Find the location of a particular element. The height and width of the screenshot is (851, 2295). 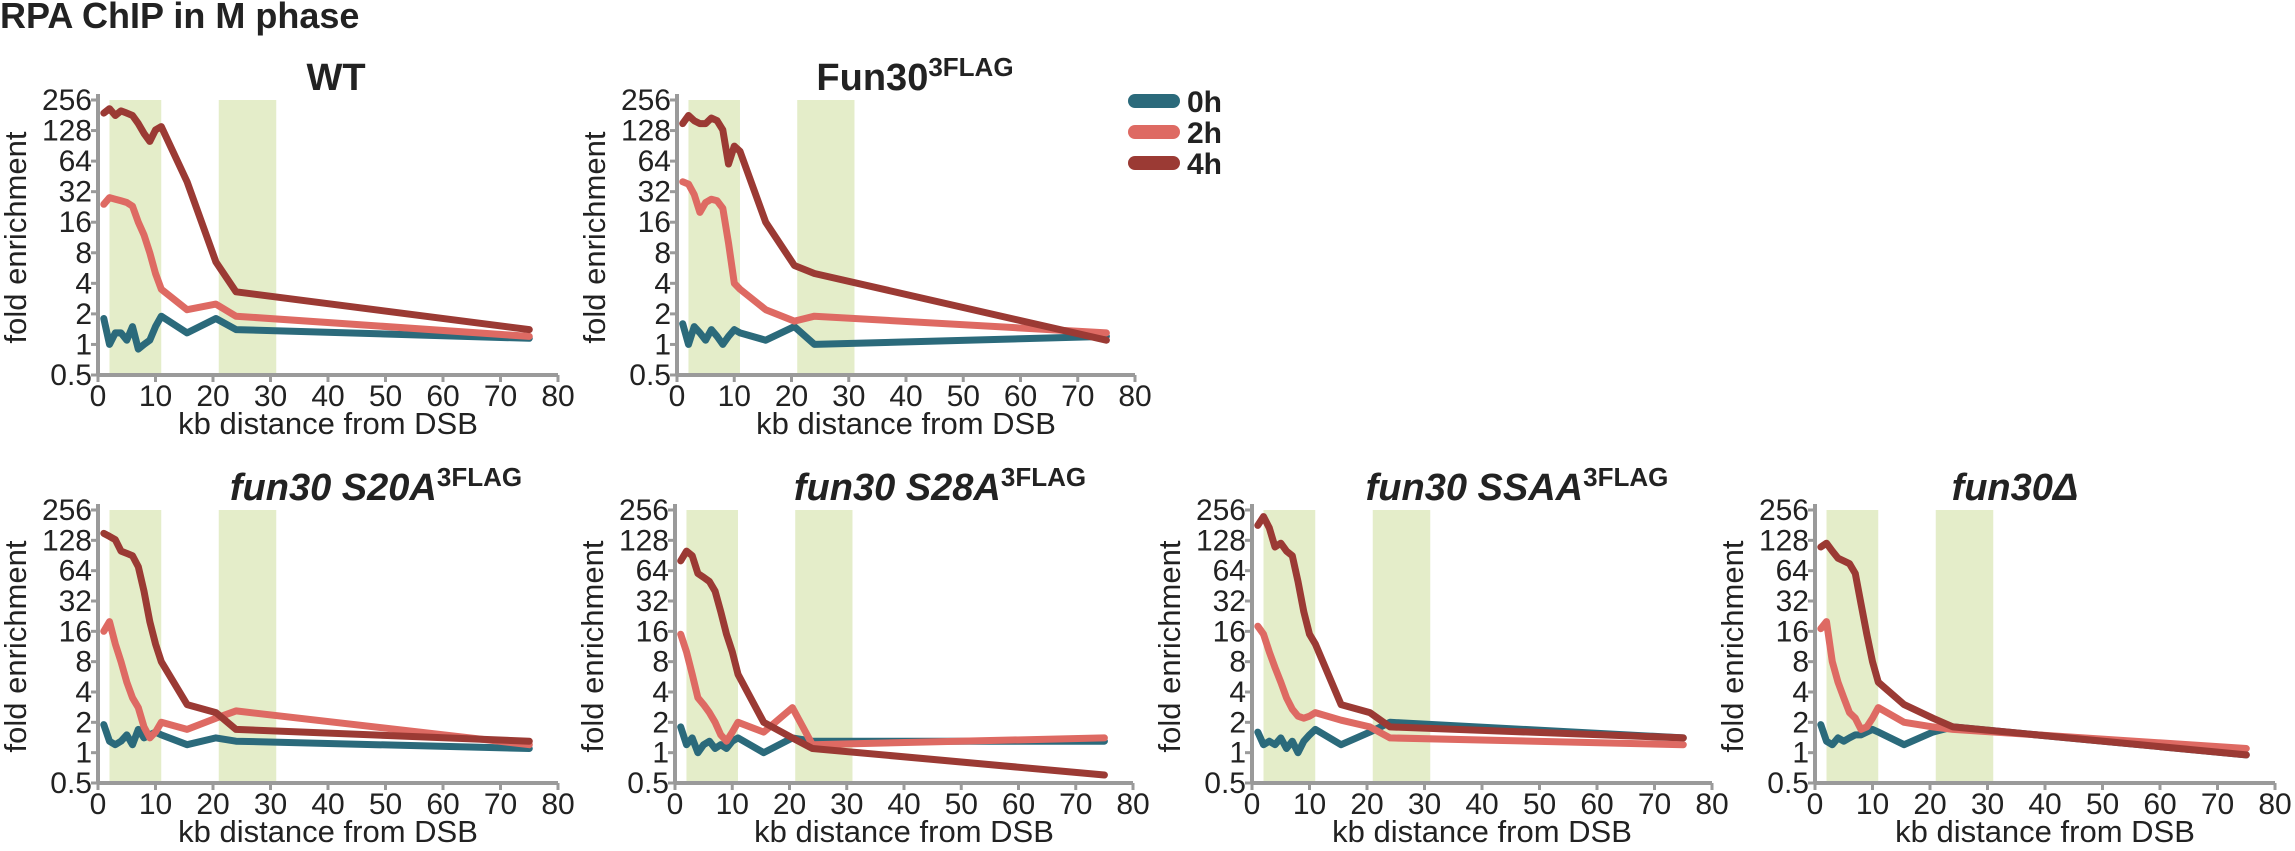

y-tick-label: 128 is located at coordinates (646, 131).